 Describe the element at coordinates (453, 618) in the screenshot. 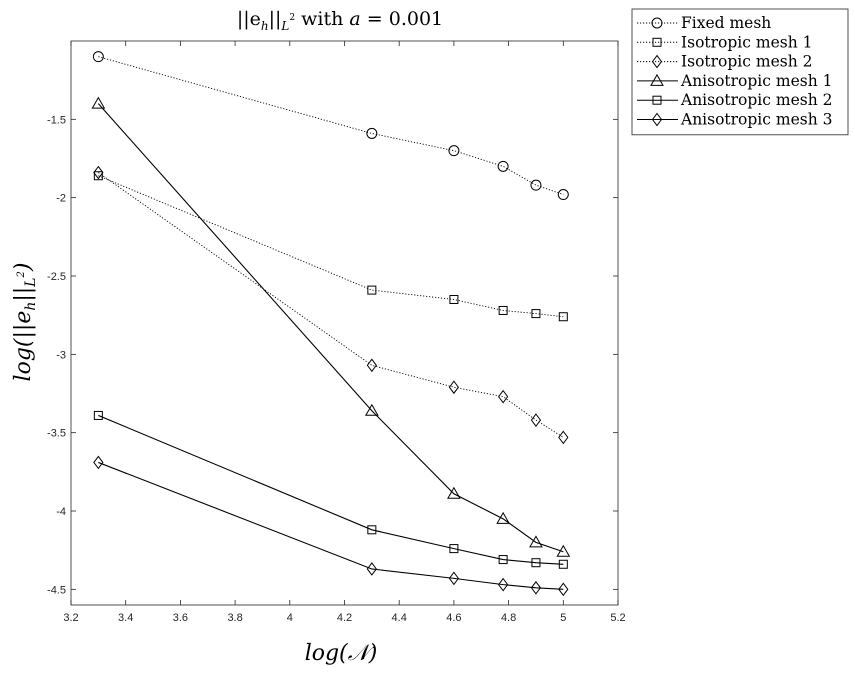

I see `x-tick-label: 4.6` at that location.